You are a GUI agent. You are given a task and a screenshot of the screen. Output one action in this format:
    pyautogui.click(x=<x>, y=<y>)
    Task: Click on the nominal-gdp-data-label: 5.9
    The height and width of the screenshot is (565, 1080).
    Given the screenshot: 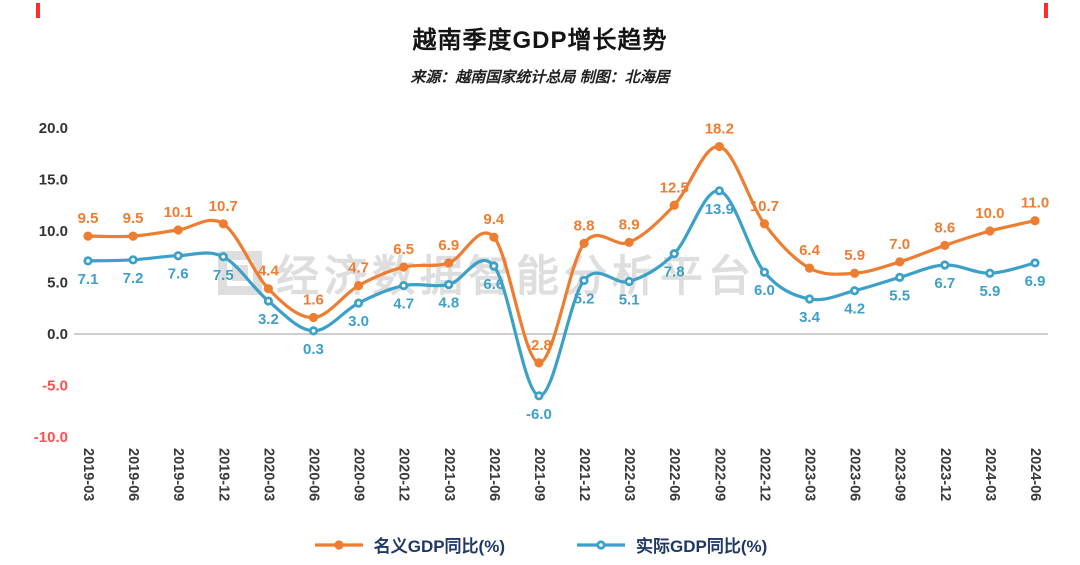 What is the action you would take?
    pyautogui.click(x=854, y=255)
    